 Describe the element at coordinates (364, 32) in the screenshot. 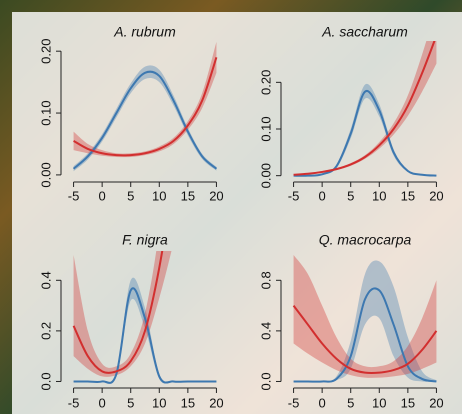

I see `chart-title: A. saccharum` at that location.